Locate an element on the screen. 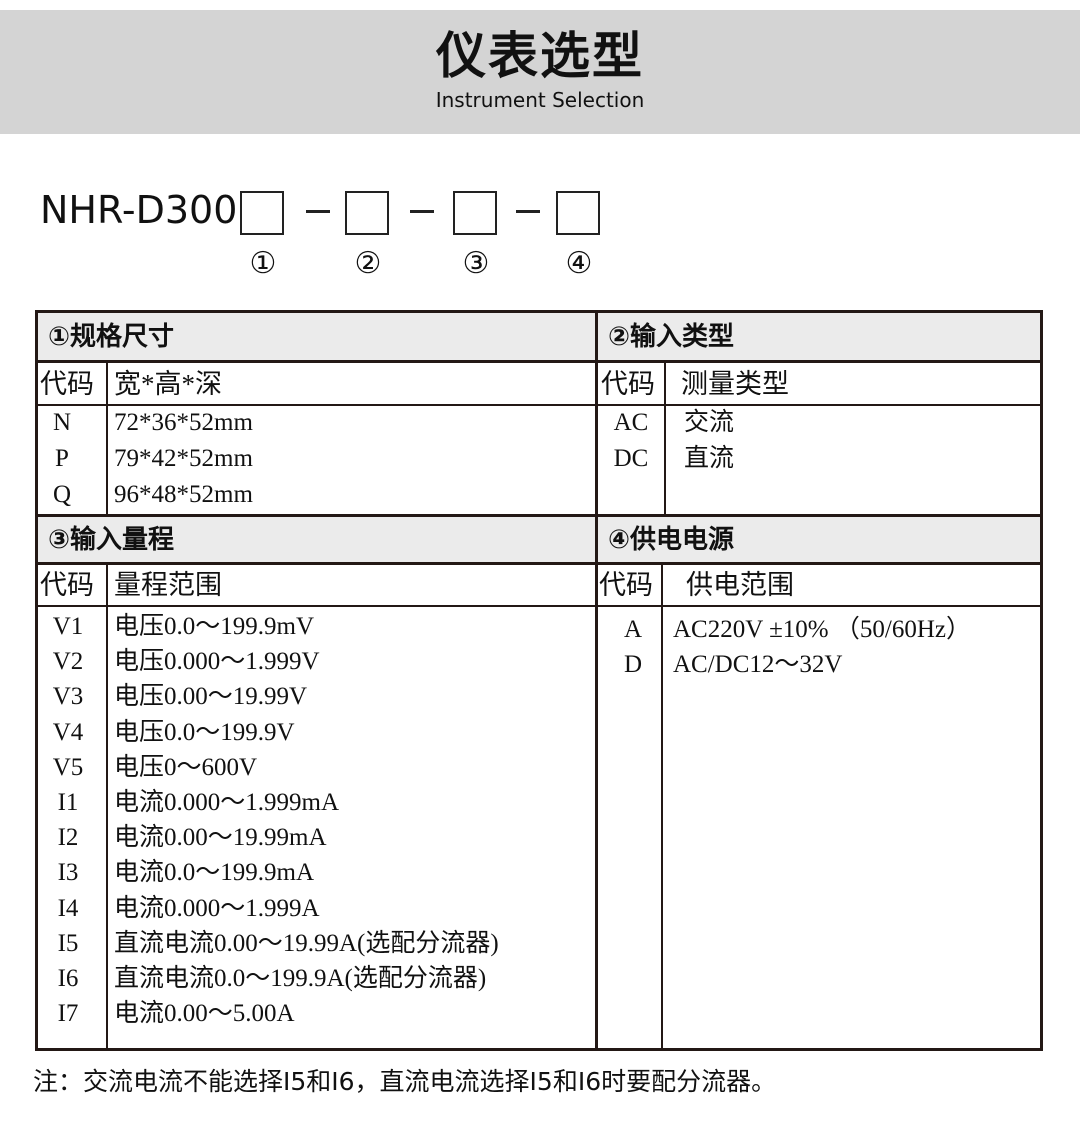 The image size is (1080, 1137). range-code: V3 is located at coordinates (68, 696).